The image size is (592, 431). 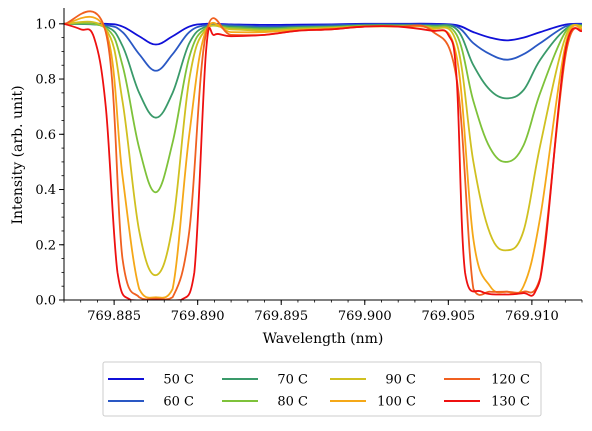 What do you see at coordinates (45, 24) in the screenshot?
I see `y-tick-label: 1.0` at bounding box center [45, 24].